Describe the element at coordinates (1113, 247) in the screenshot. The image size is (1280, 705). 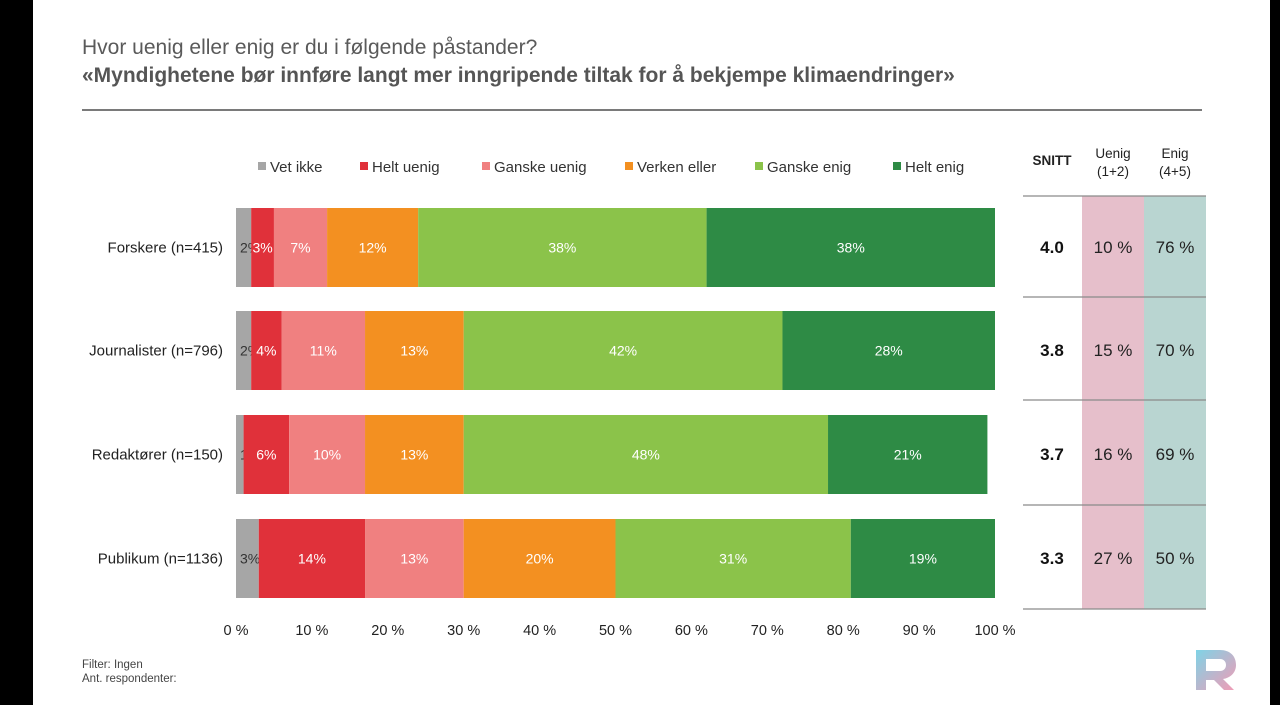
I see `uenig-value: 10 %` at that location.